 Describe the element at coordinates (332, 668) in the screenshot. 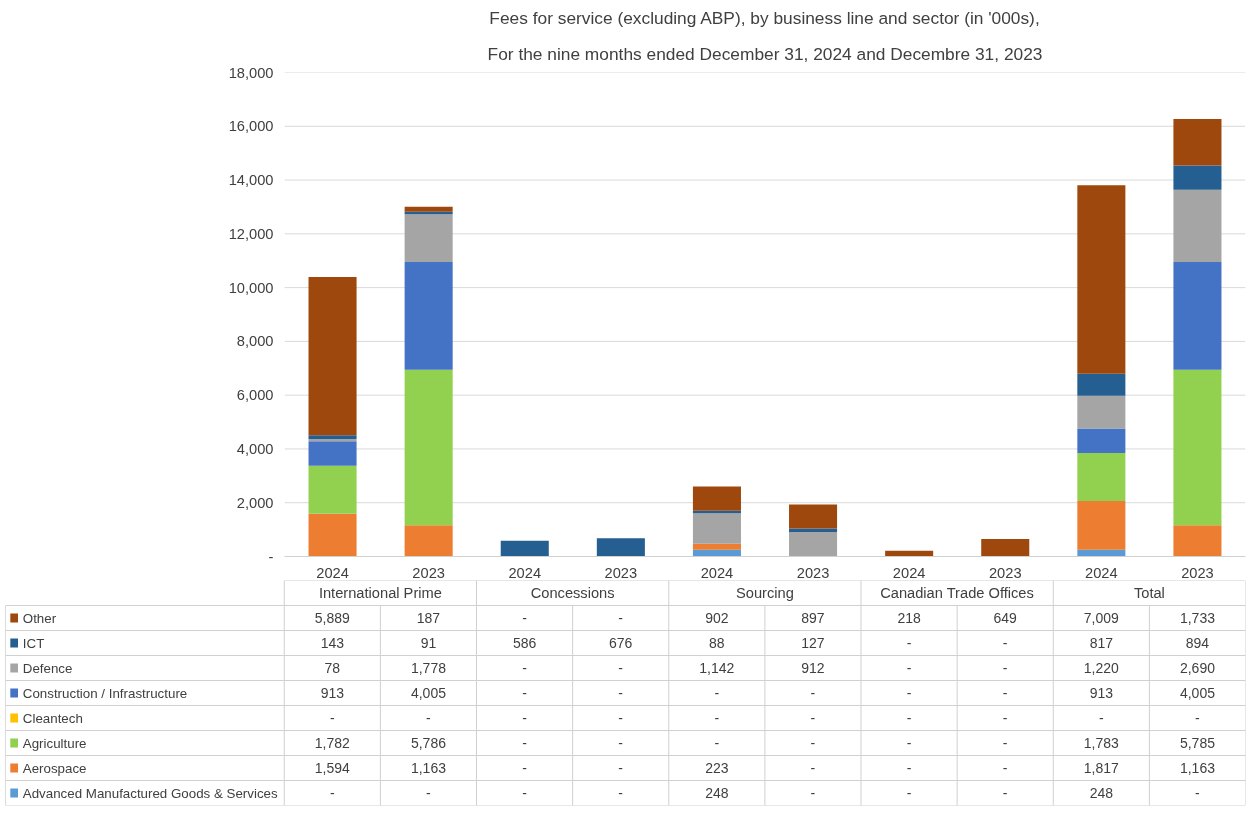

I see `data-label: 78` at that location.